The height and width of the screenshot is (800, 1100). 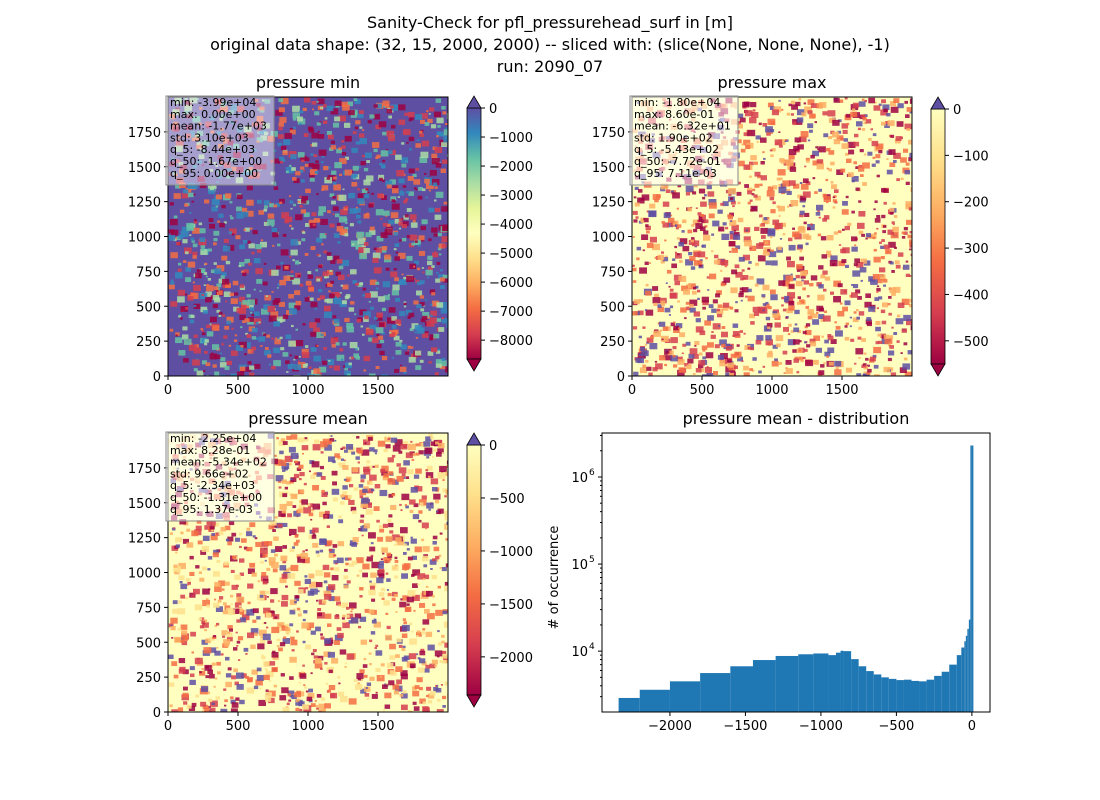 What do you see at coordinates (971, 295) in the screenshot?
I see `colorbar-tick-label: −400` at bounding box center [971, 295].